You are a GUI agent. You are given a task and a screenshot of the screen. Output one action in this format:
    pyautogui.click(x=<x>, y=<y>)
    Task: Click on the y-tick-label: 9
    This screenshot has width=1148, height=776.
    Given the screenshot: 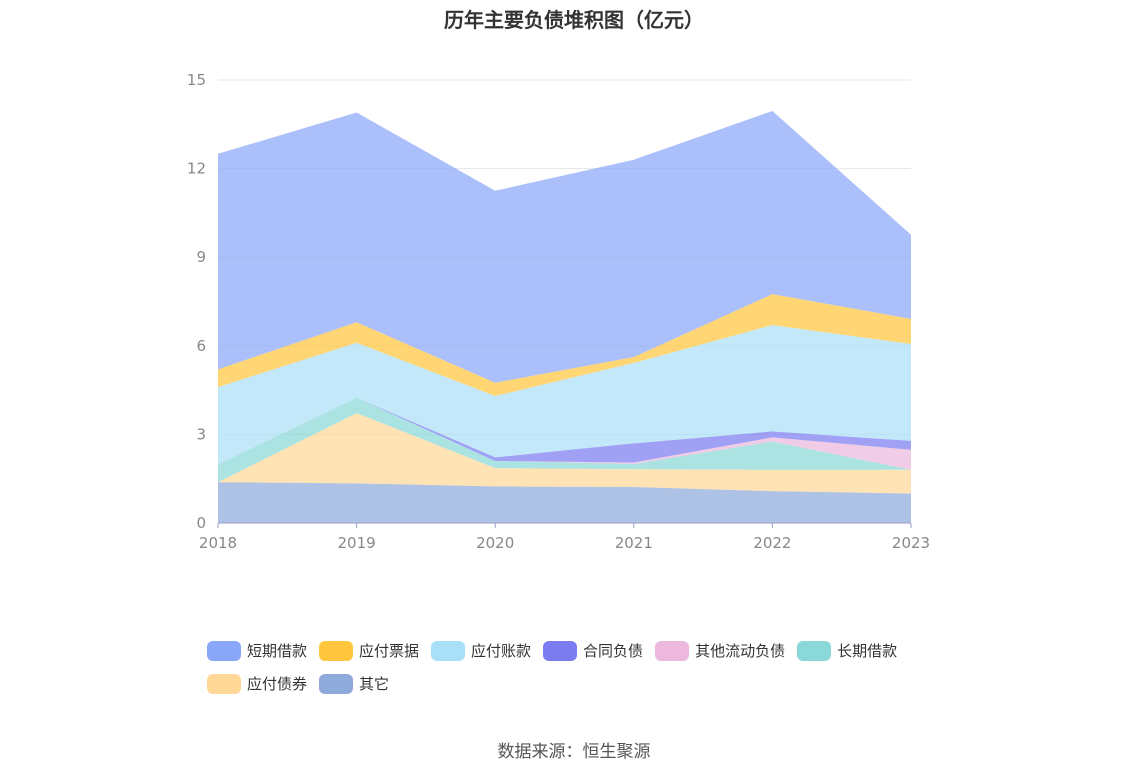 What is the action you would take?
    pyautogui.click(x=201, y=257)
    